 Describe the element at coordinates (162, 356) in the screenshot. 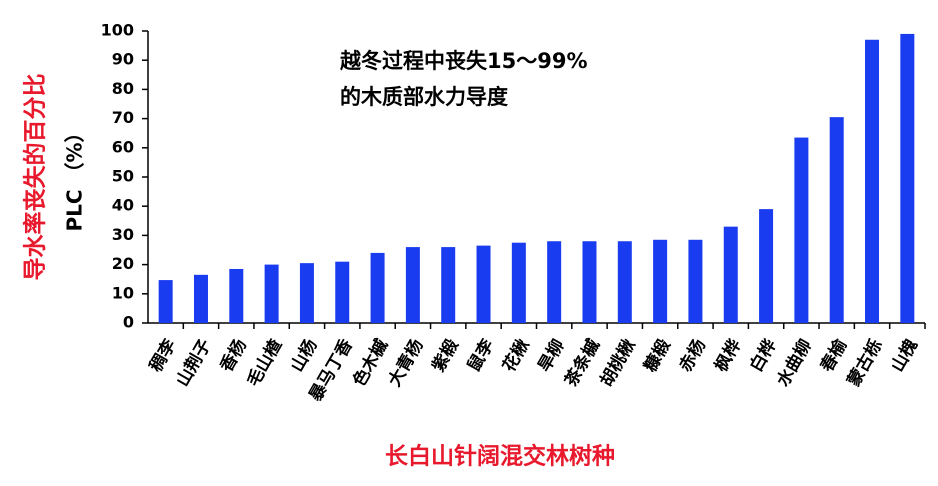

I see `x-tick-label: 稠李` at that location.